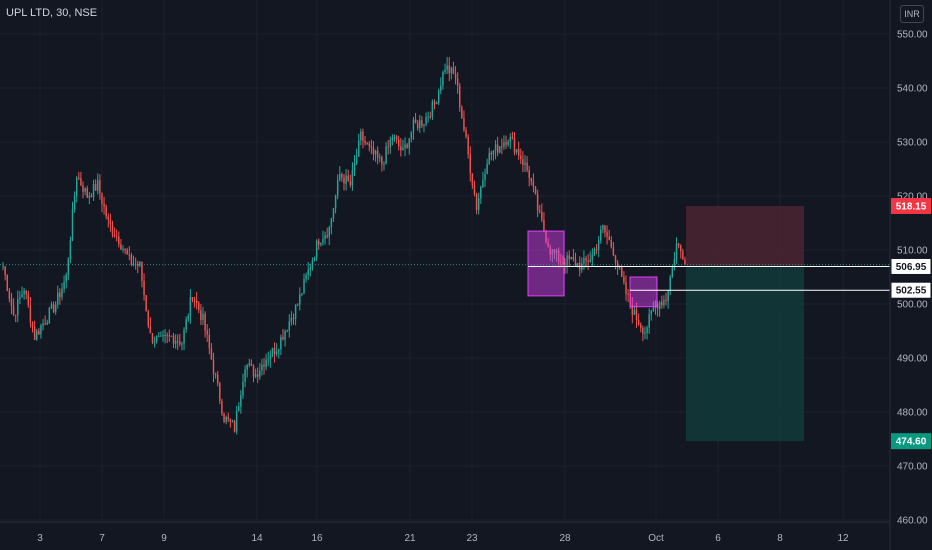 The image size is (932, 550). Describe the element at coordinates (745, 236) in the screenshot. I see `stop-loss-zone` at that location.